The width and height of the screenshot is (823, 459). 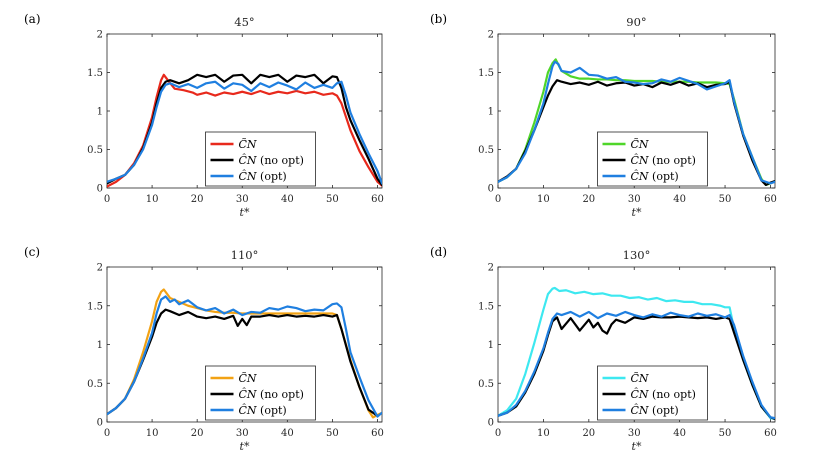 I want to click on panel-label: (b), so click(x=438, y=19).